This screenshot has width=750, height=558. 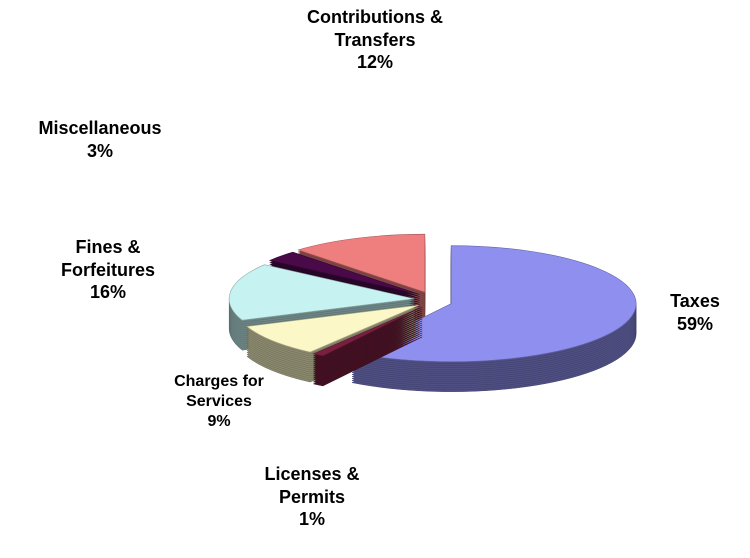 What do you see at coordinates (108, 258) in the screenshot?
I see `category-name: Fines & Forfeitures` at bounding box center [108, 258].